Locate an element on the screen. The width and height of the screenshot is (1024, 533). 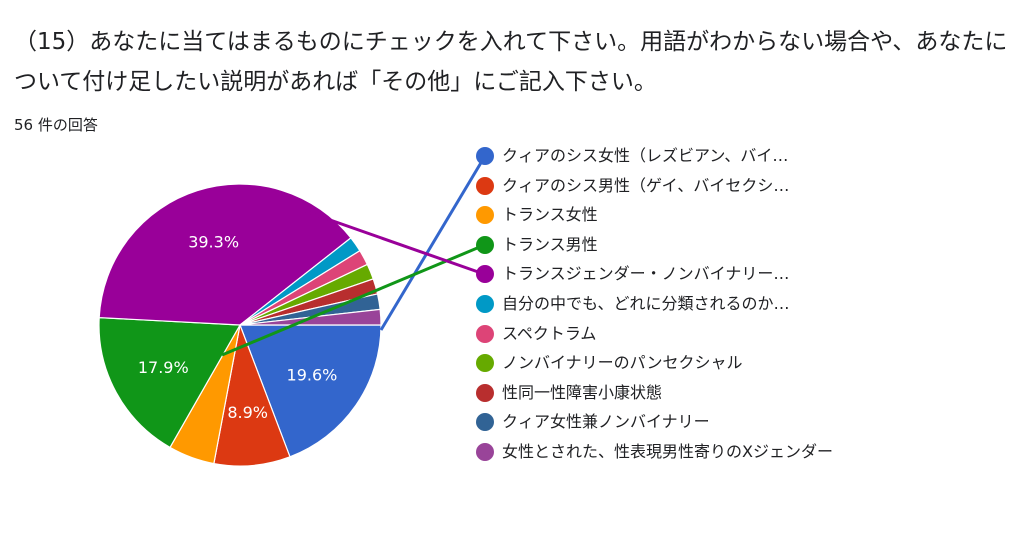
slice-percent-label: 19.6% is located at coordinates (312, 375).